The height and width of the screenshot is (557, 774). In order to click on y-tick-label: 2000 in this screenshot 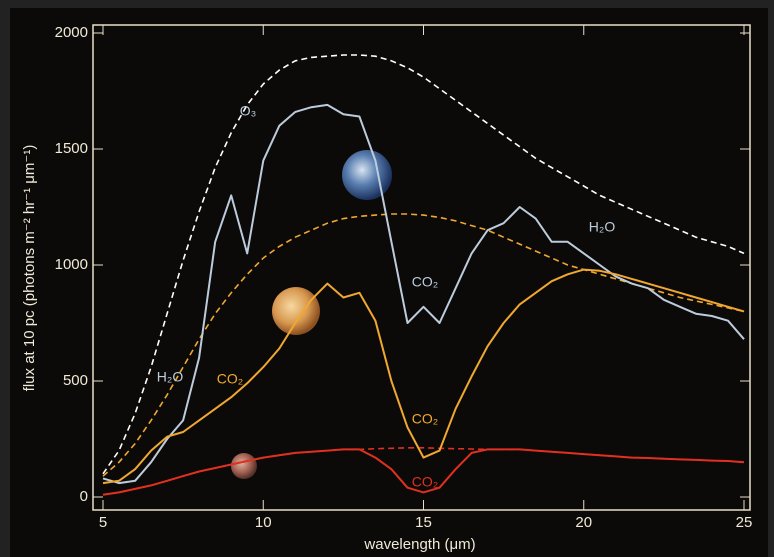, I will do `click(71, 32)`.